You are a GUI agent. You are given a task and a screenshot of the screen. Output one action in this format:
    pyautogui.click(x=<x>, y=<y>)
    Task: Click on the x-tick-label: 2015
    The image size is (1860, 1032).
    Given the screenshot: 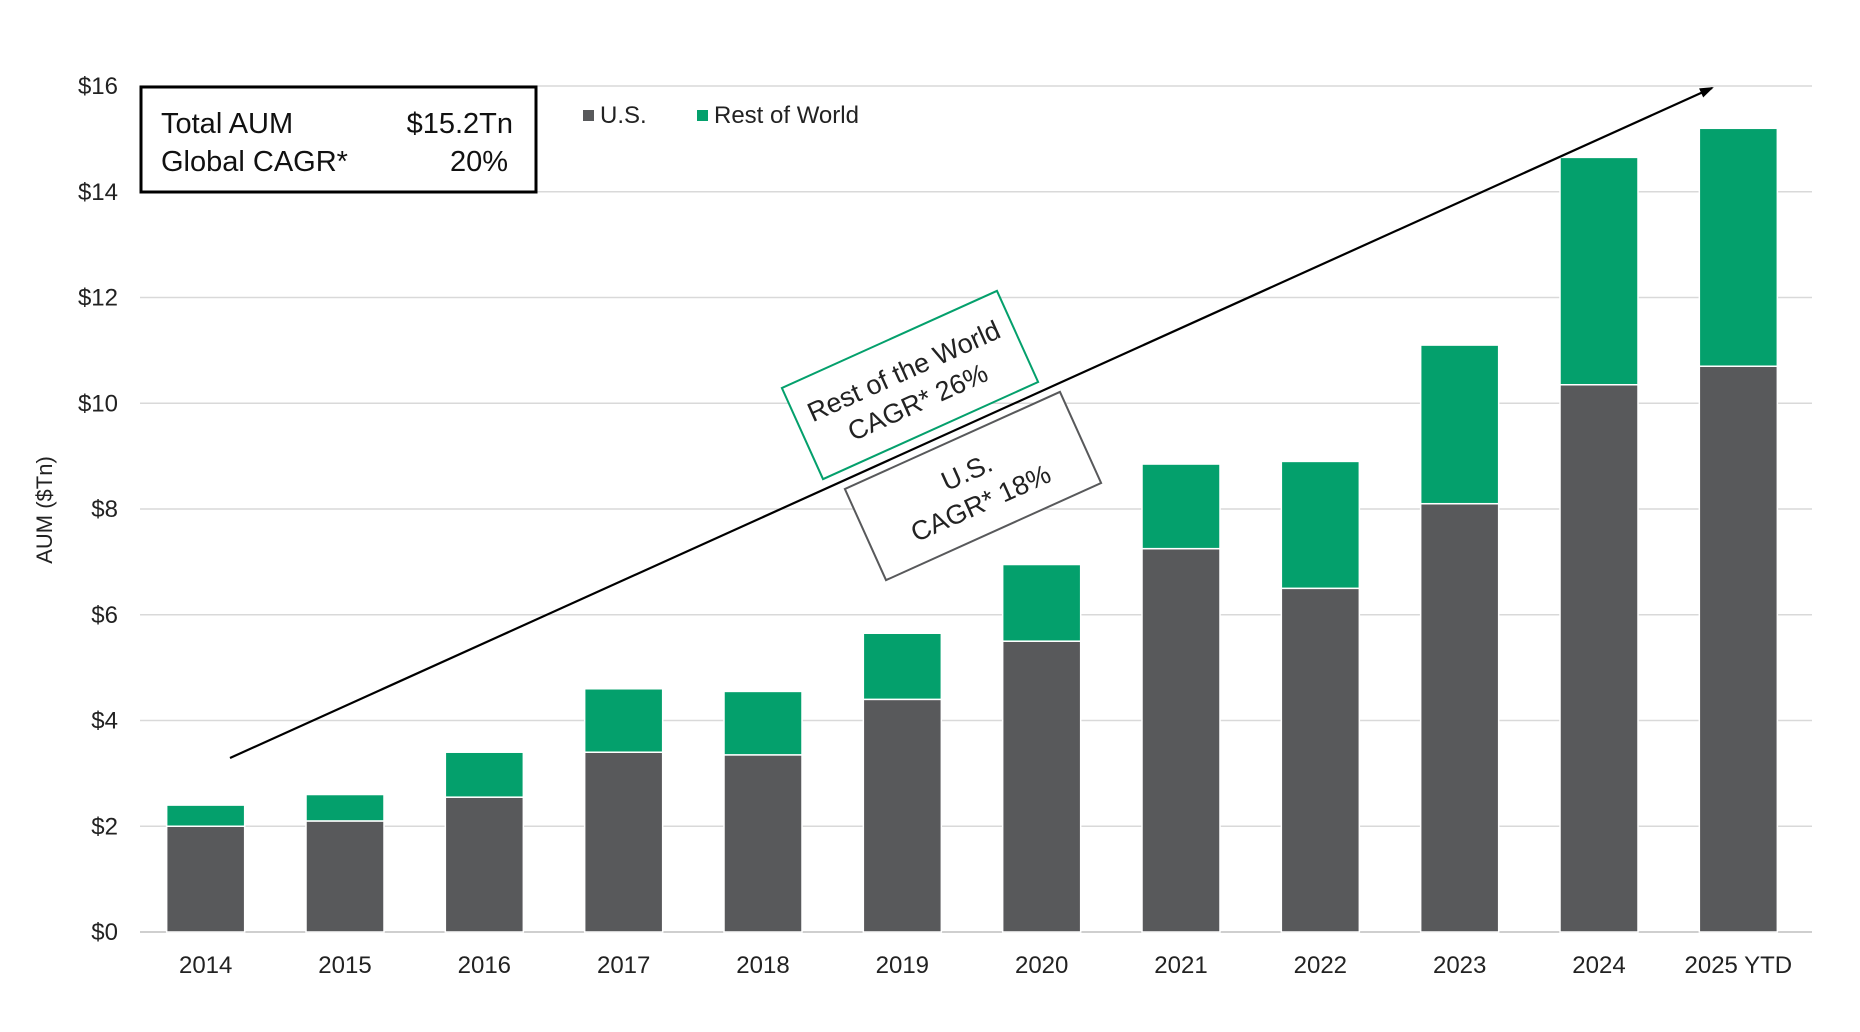 What is the action you would take?
    pyautogui.click(x=344, y=965)
    